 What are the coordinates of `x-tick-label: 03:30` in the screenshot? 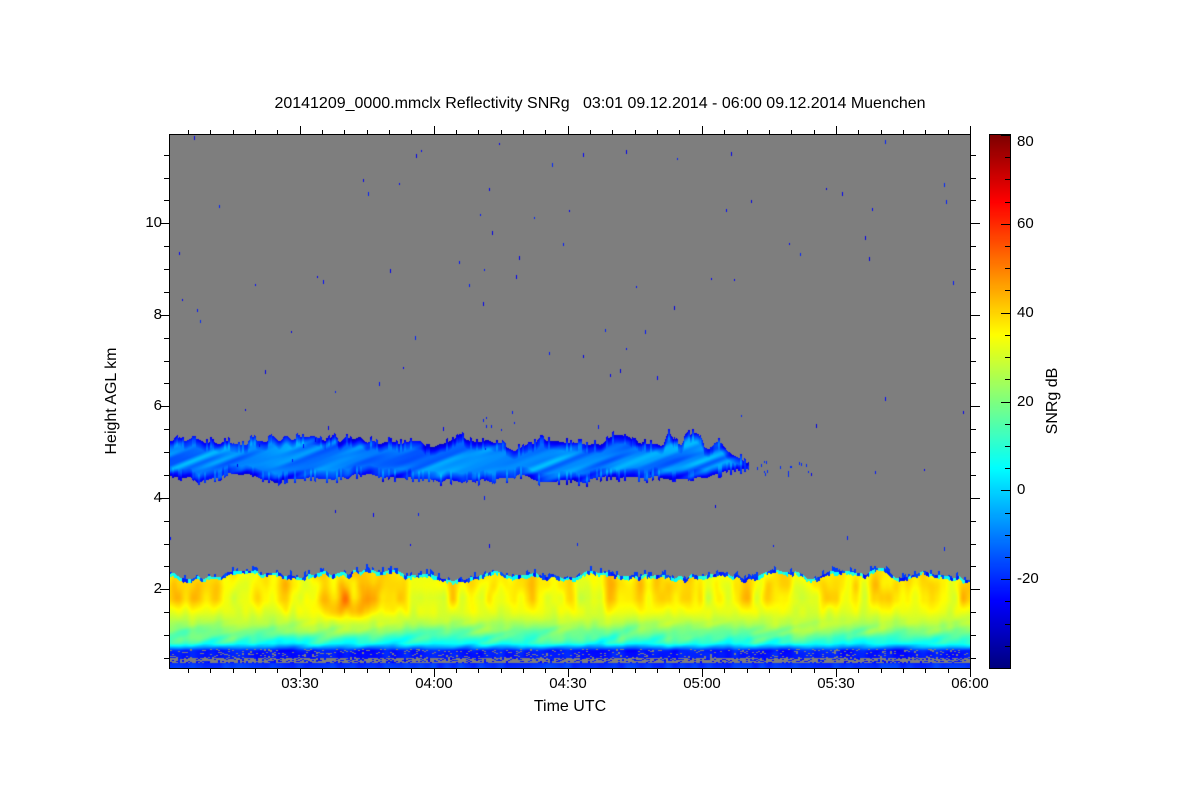 It's located at (300, 683).